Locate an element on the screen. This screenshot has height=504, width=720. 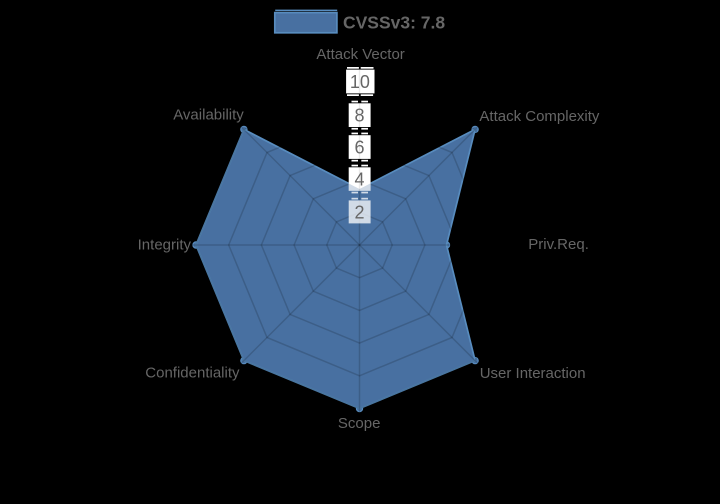
svg-text: 8 is located at coordinates (359, 116).